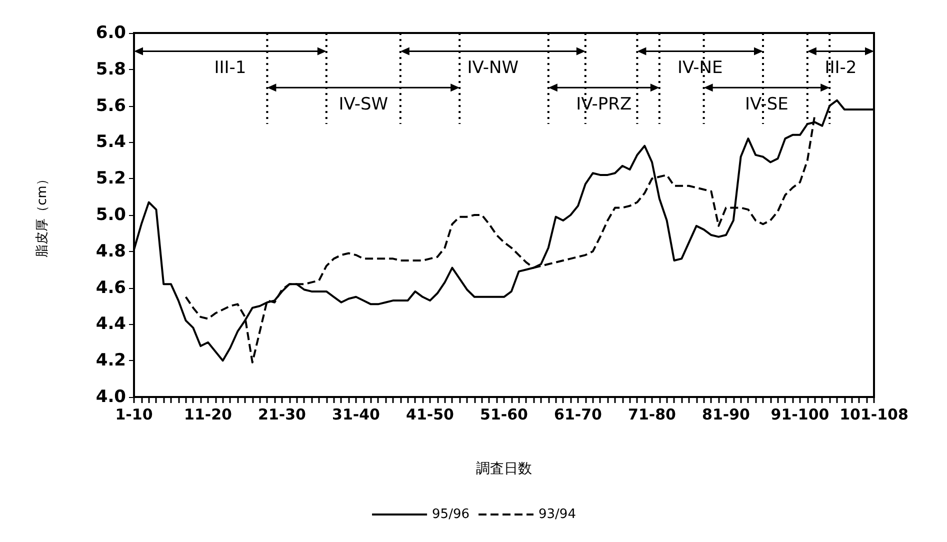  What do you see at coordinates (356, 415) in the screenshot?
I see `x-tick-label: 31-40` at bounding box center [356, 415].